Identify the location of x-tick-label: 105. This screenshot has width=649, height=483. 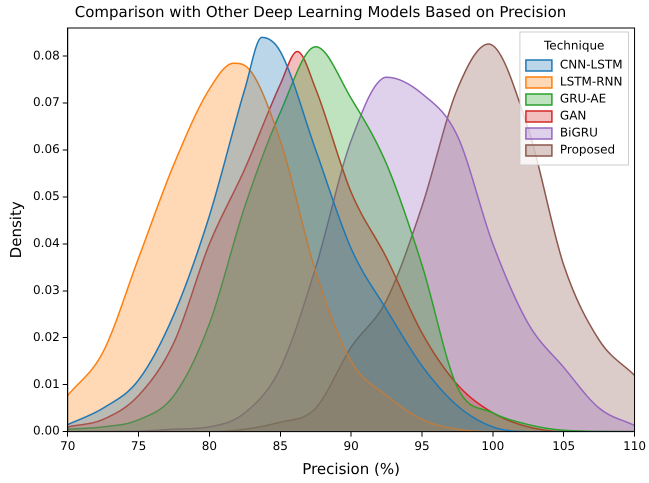
(564, 445).